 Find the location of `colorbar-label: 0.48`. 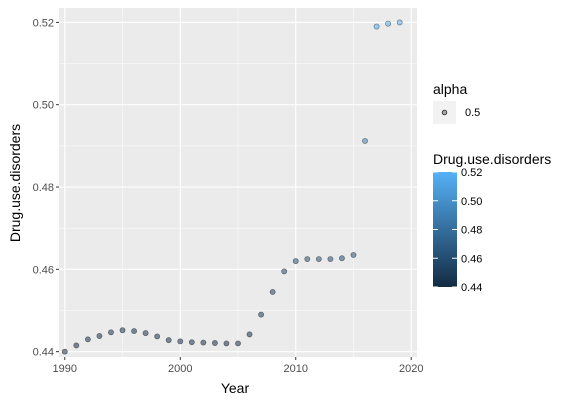

colorbar-label: 0.48 is located at coordinates (471, 231).